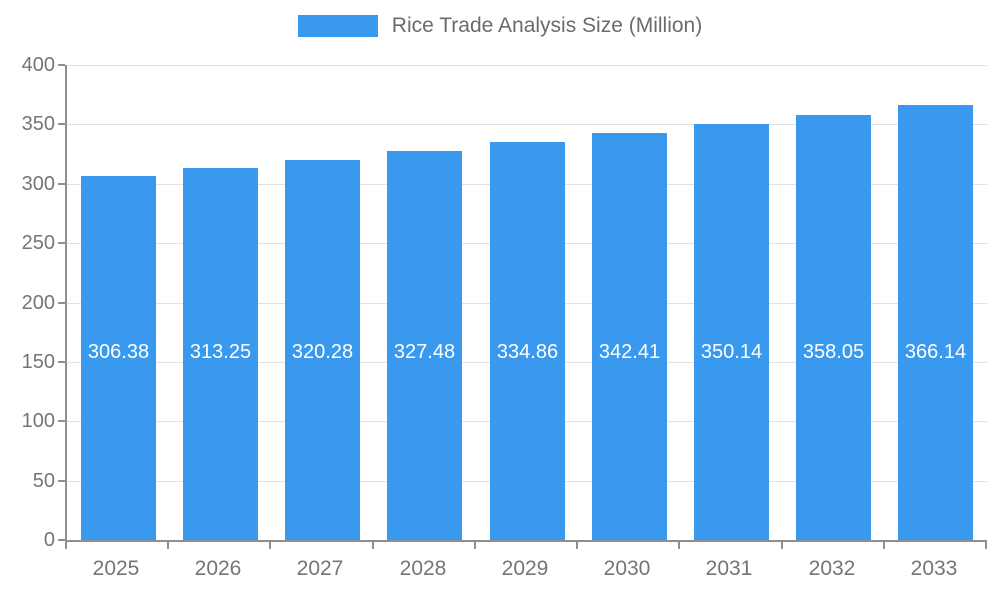 The height and width of the screenshot is (600, 1000). Describe the element at coordinates (935, 322) in the screenshot. I see `bar-2033: 366.14` at that location.